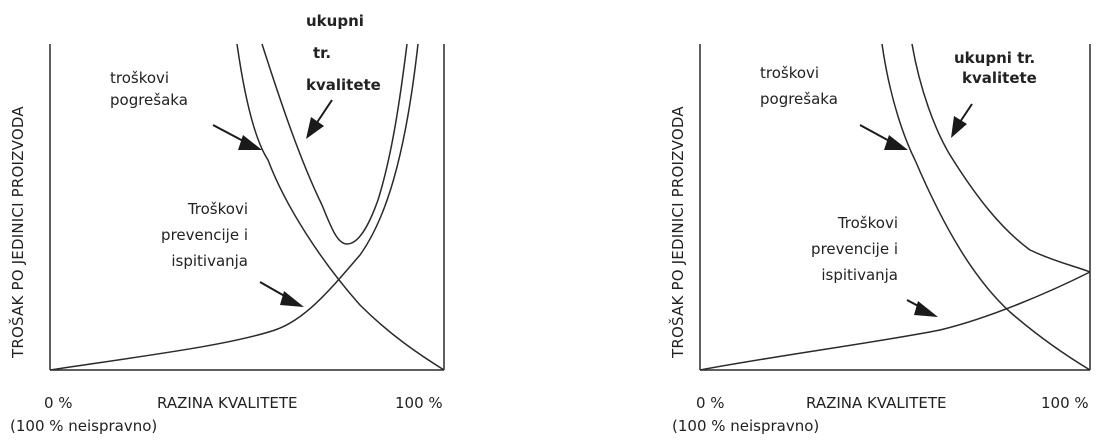 The height and width of the screenshot is (440, 1100). What do you see at coordinates (922, 308) in the screenshot?
I see `right-prevention-arrow` at bounding box center [922, 308].